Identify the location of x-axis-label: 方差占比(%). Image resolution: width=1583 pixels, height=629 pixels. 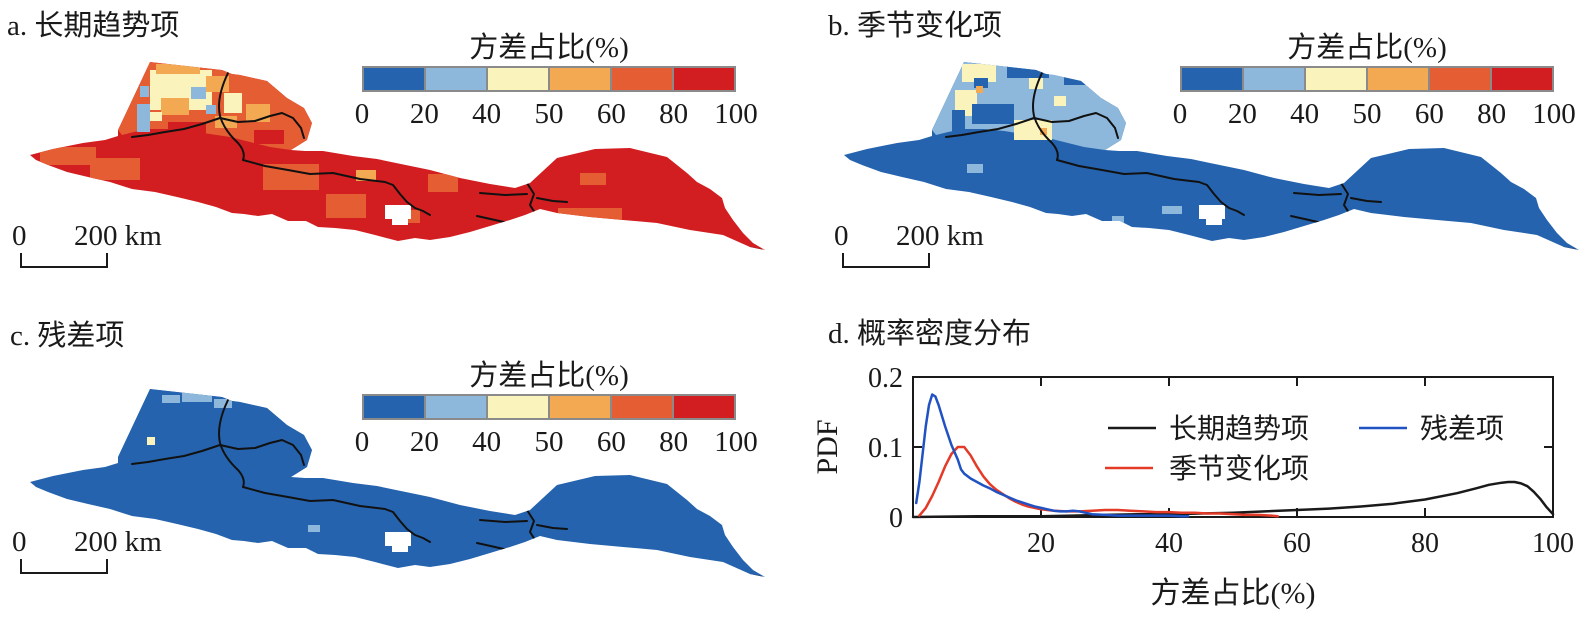
(1233, 593).